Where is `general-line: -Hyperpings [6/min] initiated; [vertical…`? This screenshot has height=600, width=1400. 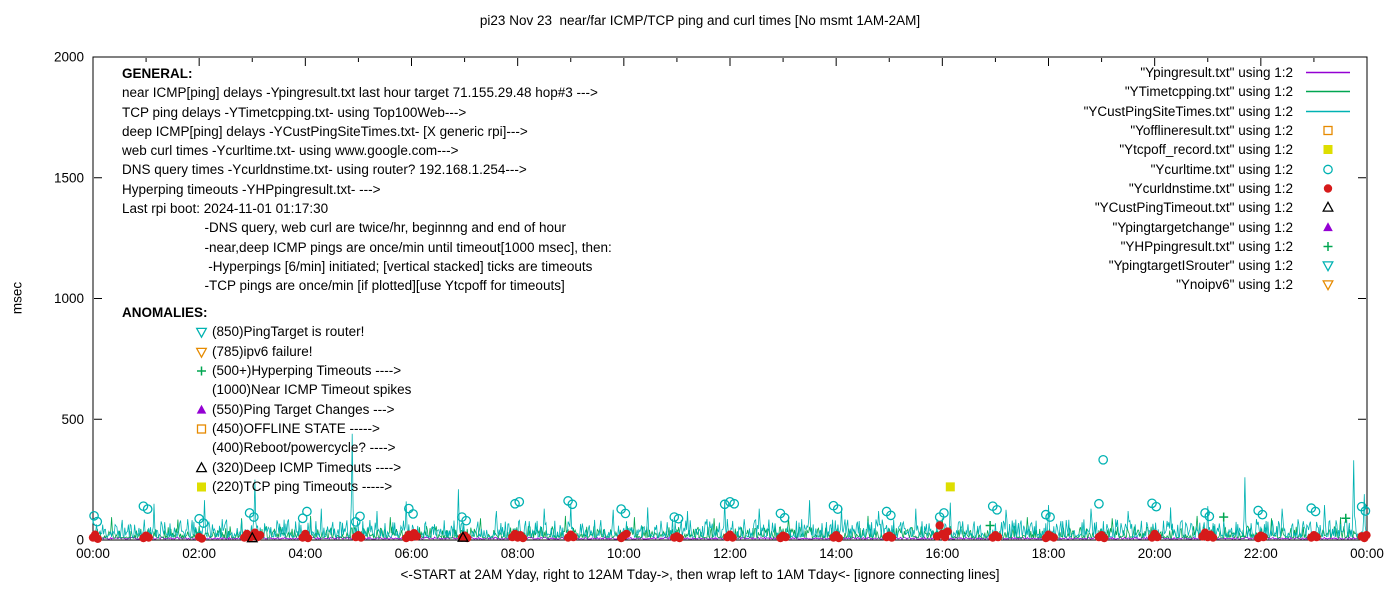
general-line: -Hyperpings [6/min] initiated; [vertical… is located at coordinates (357, 266).